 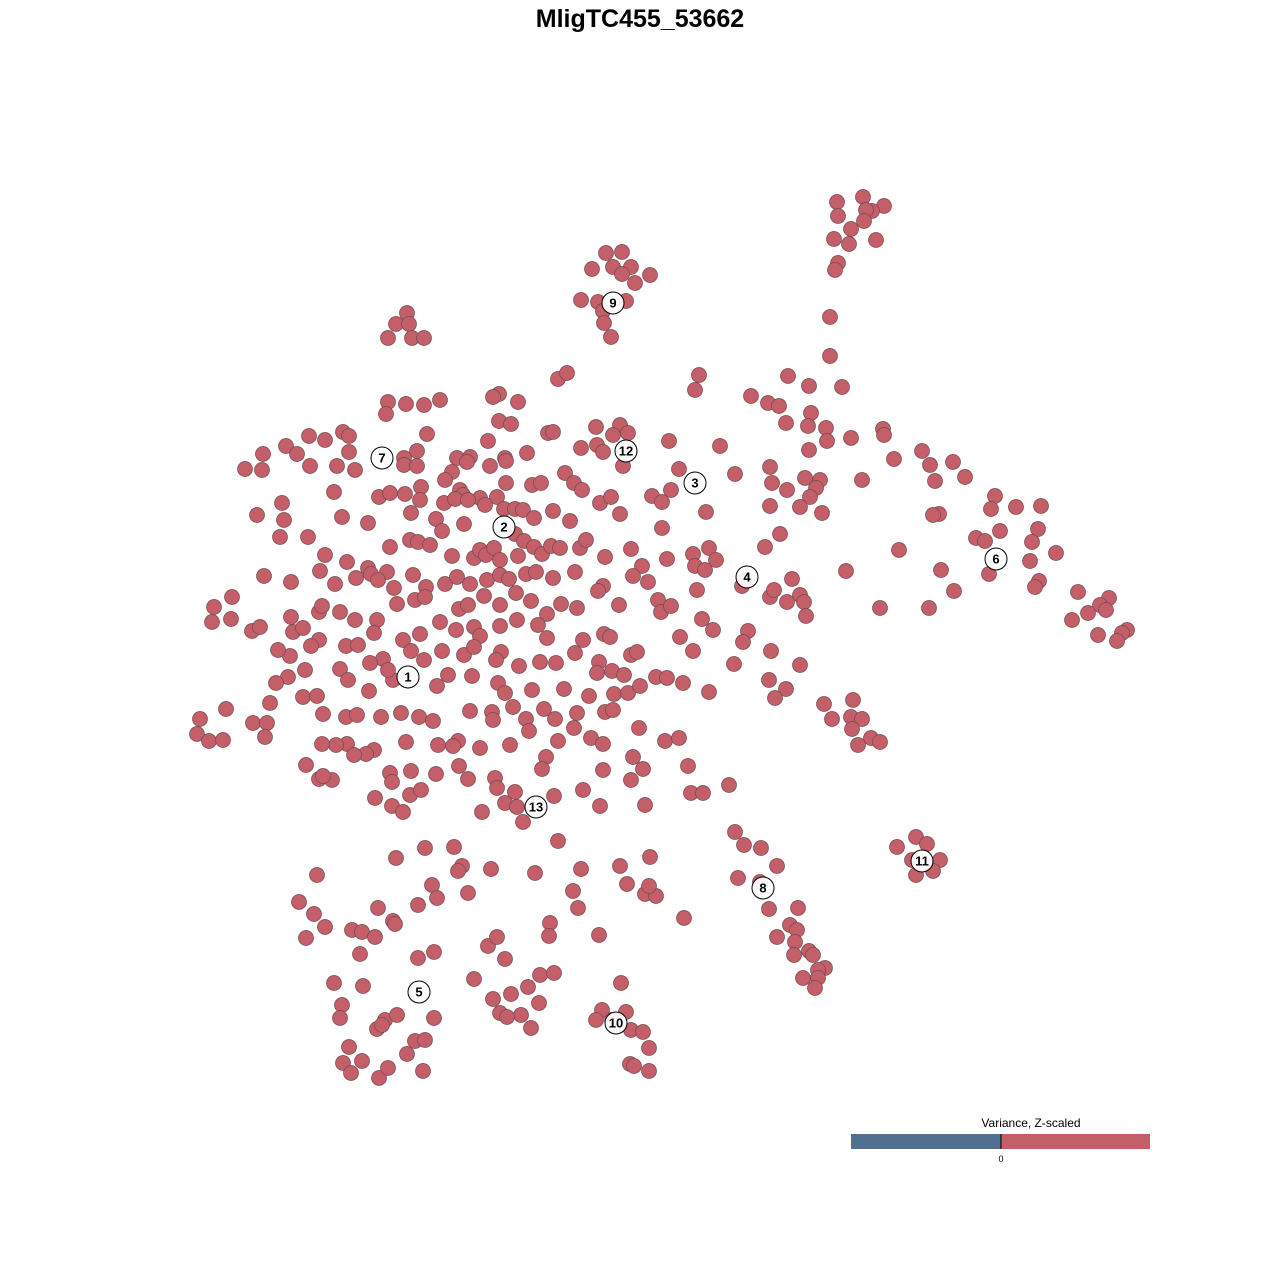 I want to click on cluster-label-text: 2, so click(x=503, y=527).